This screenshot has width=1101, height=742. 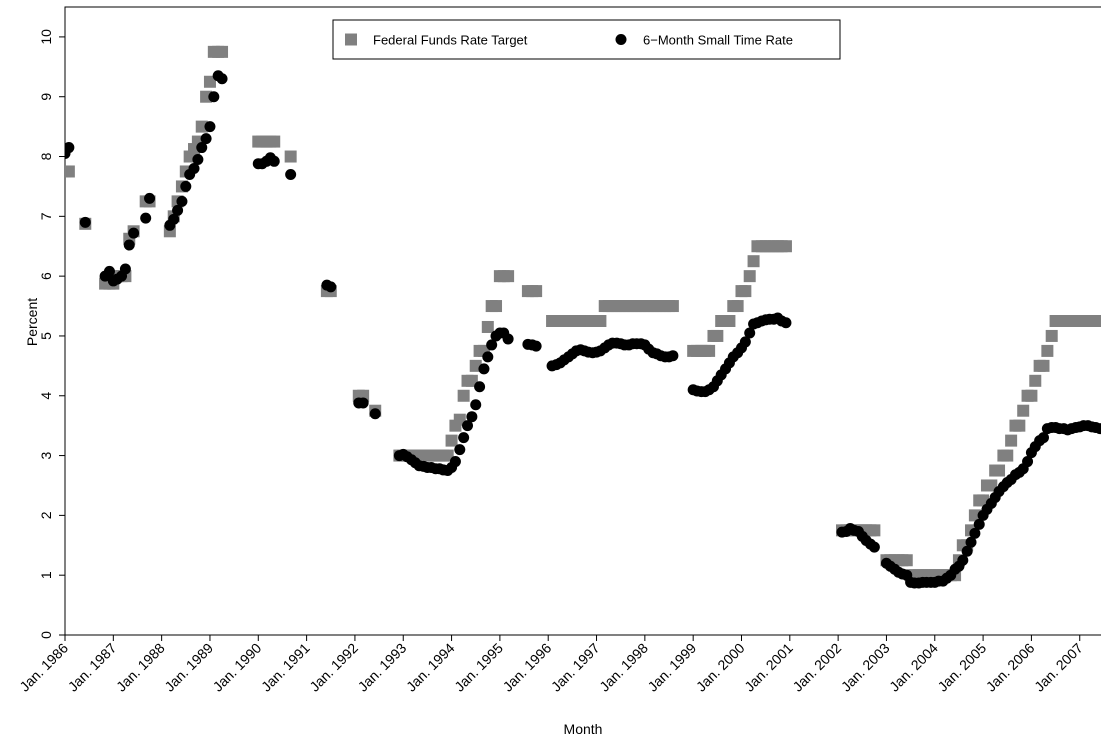 What do you see at coordinates (46, 97) in the screenshot?
I see `y-tick-label: 9` at bounding box center [46, 97].